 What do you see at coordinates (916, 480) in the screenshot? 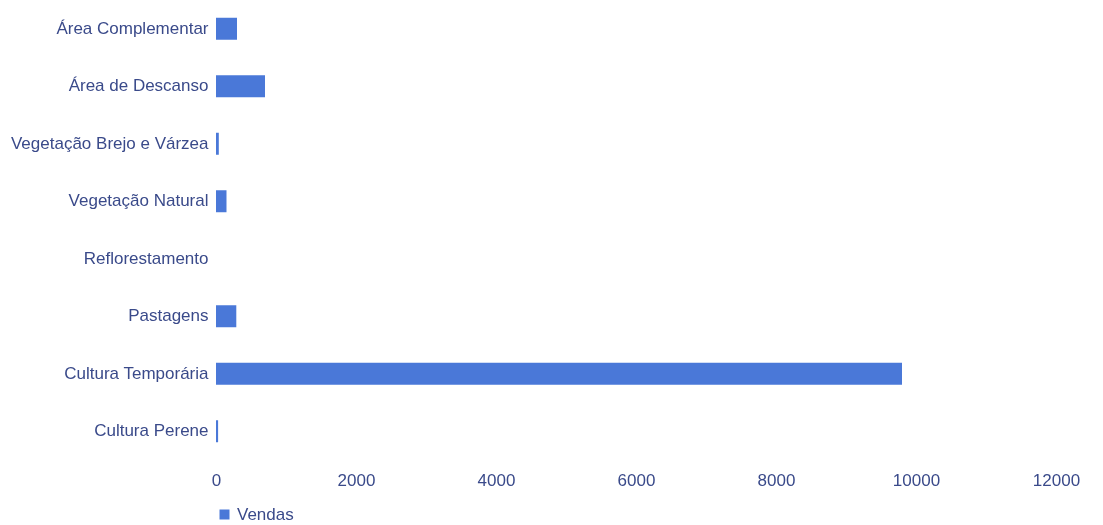
I see `x-tick-label: 10000` at bounding box center [916, 480].